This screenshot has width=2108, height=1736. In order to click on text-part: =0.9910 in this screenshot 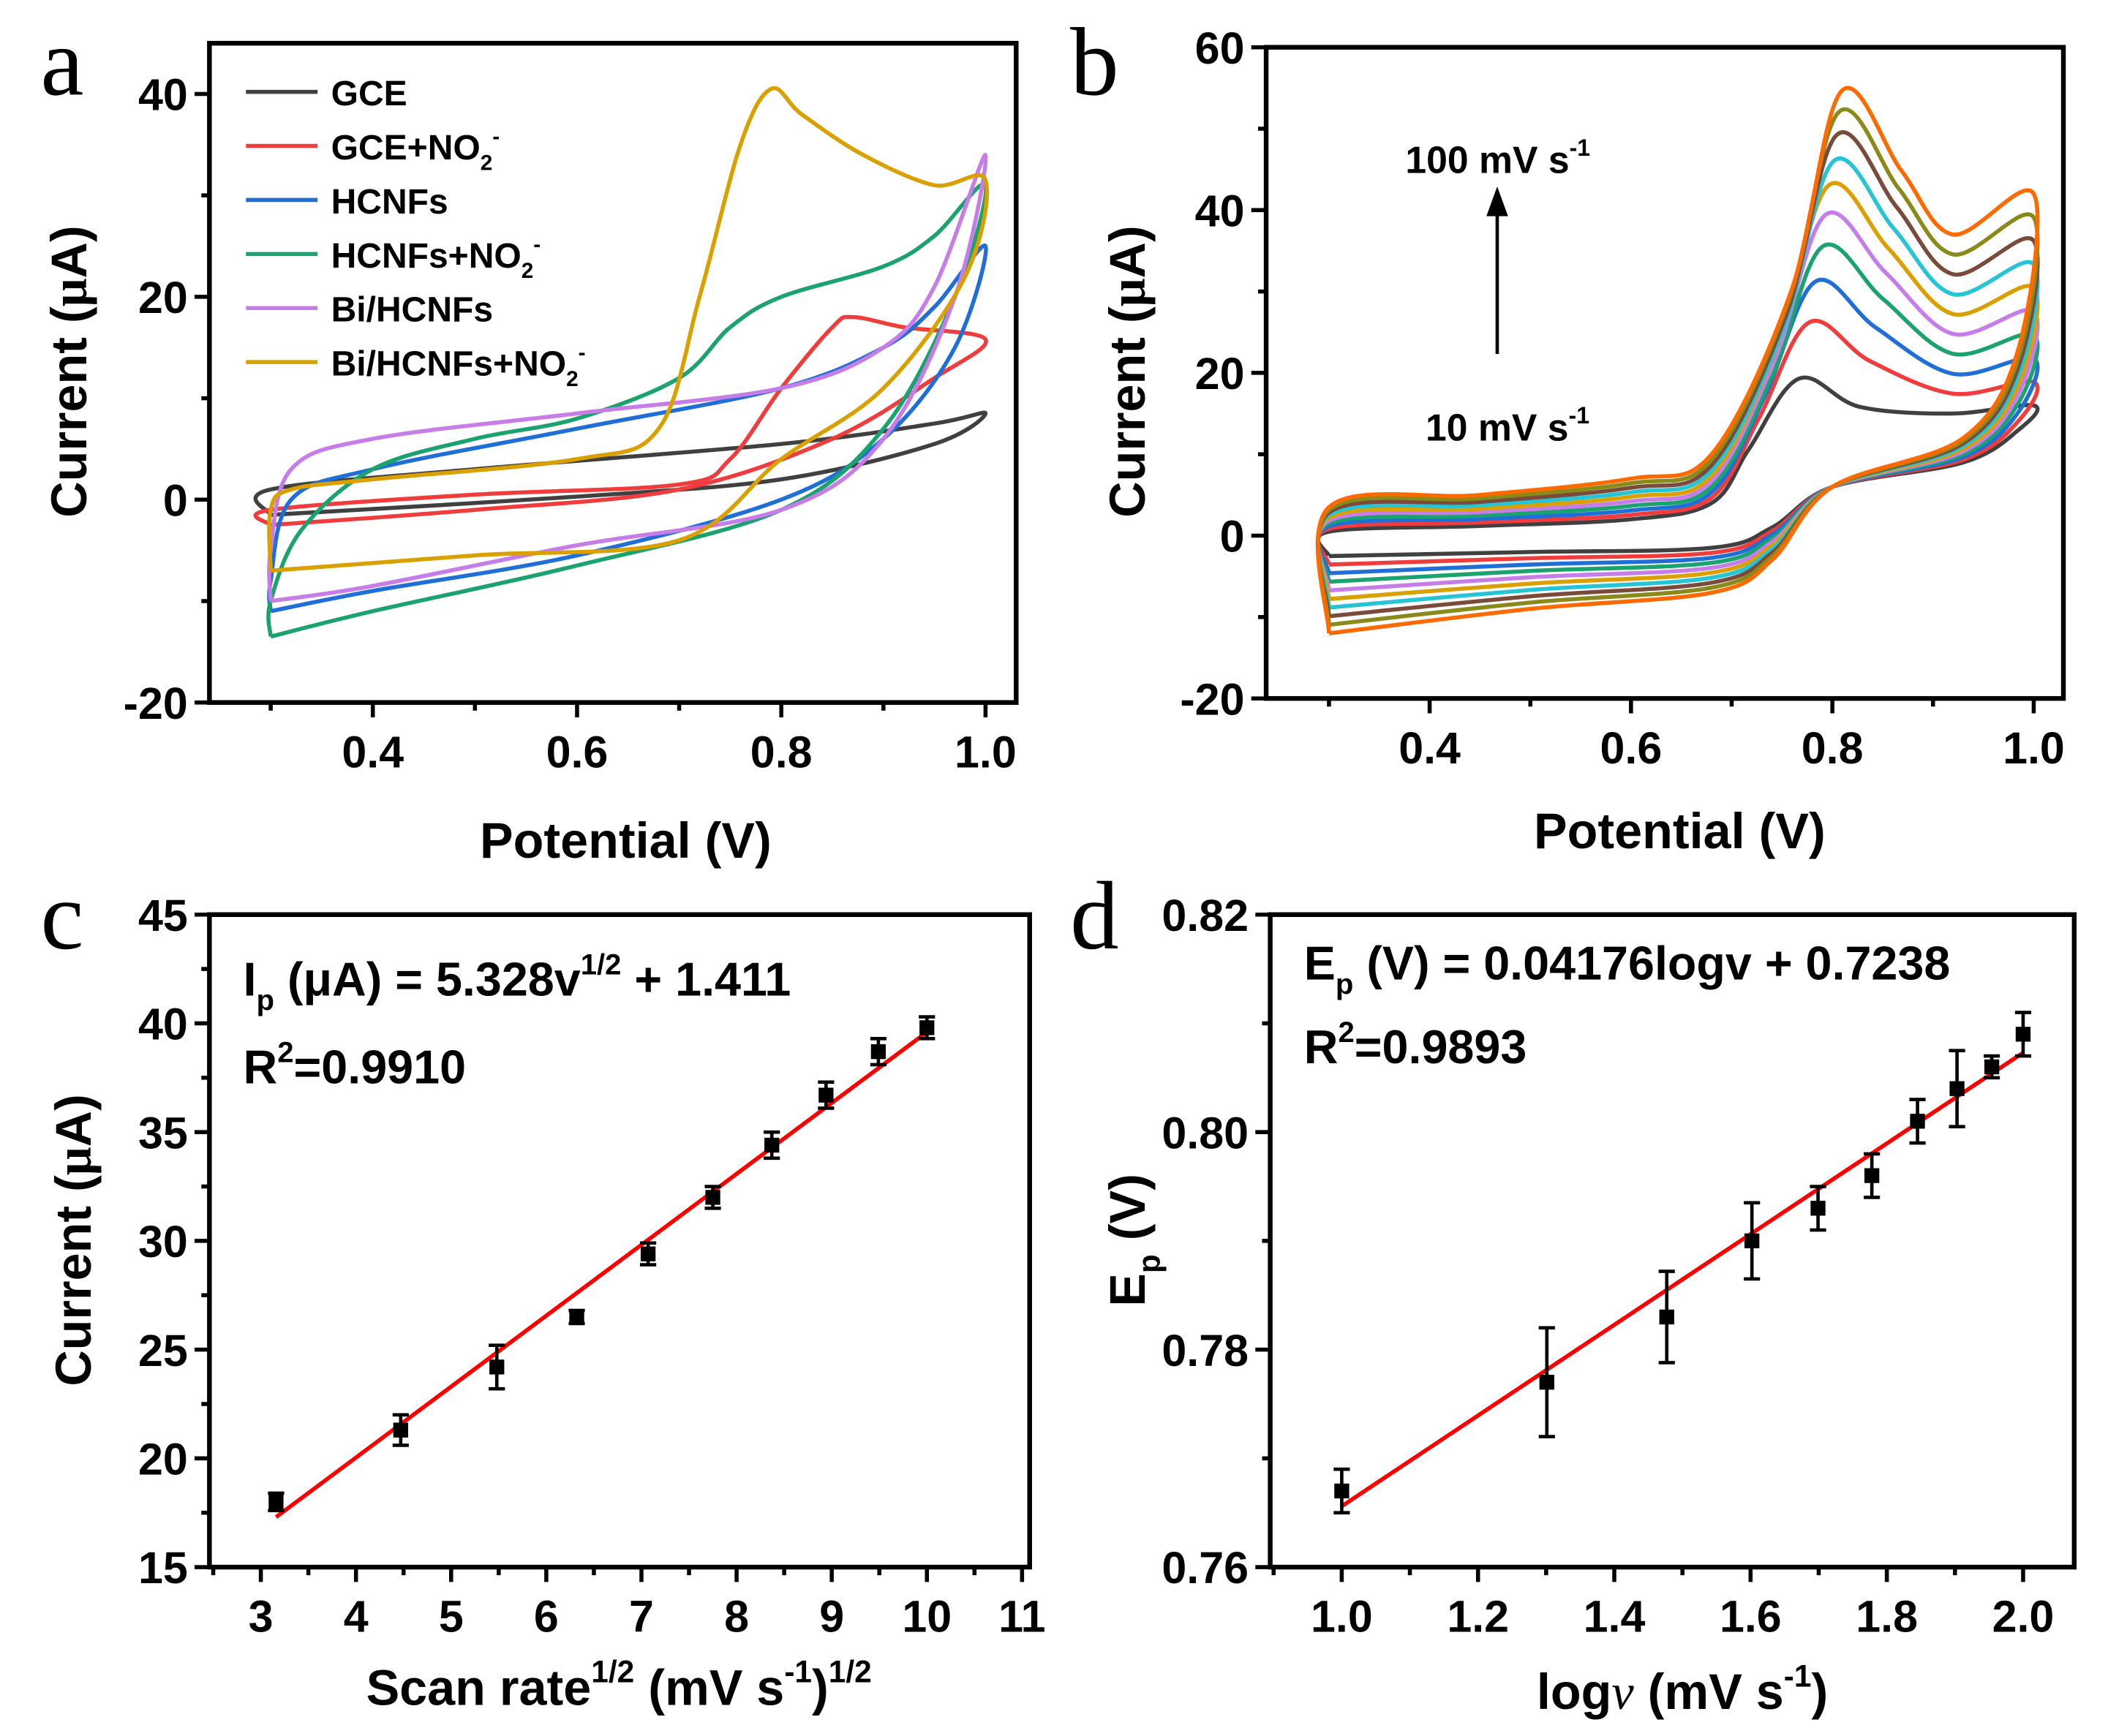, I will do `click(380, 1067)`.